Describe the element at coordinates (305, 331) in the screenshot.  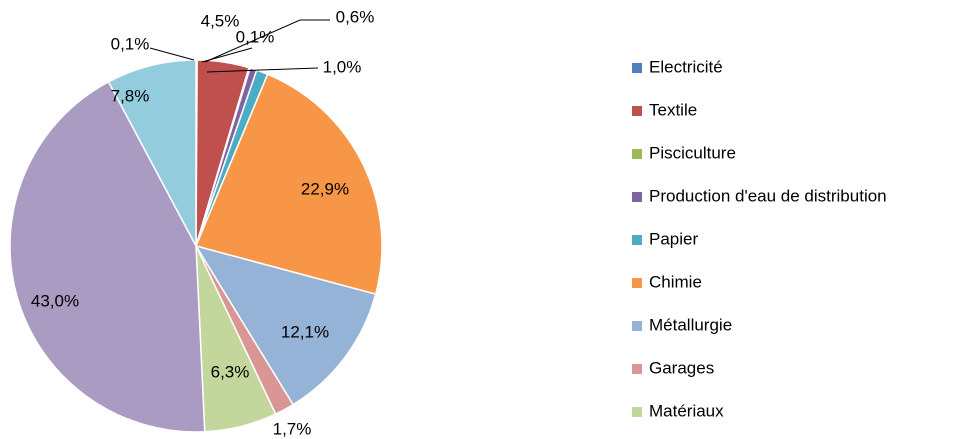
I see `data-label: 12,1%` at that location.